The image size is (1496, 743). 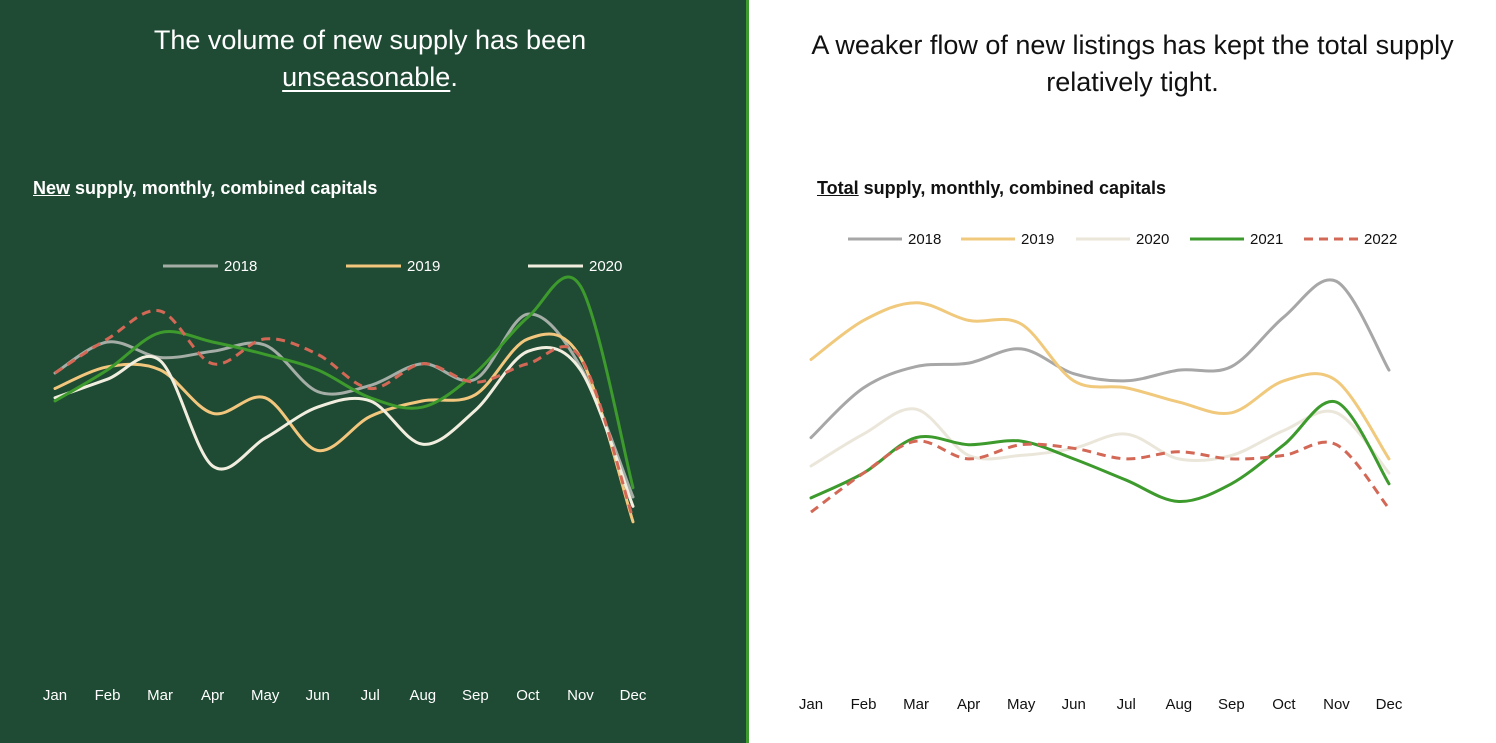 I want to click on left-series-line-2022, so click(x=344, y=414).